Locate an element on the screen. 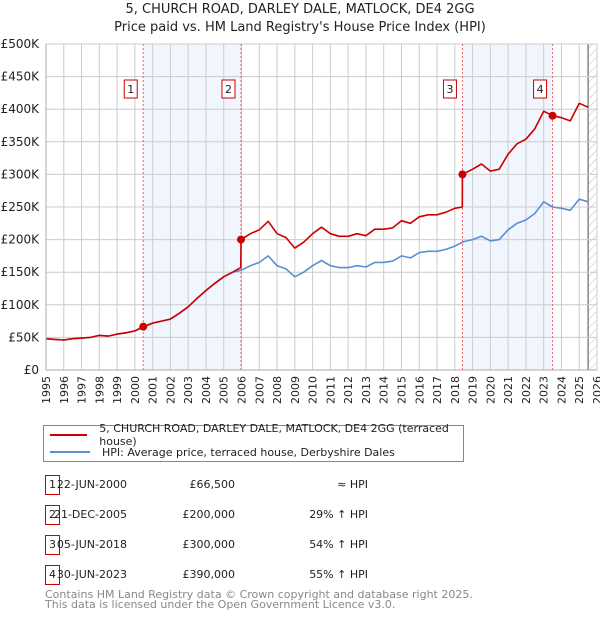 This screenshot has height=620, width=600. sale-date: 05-JUN-2018 is located at coordinates (91, 544).